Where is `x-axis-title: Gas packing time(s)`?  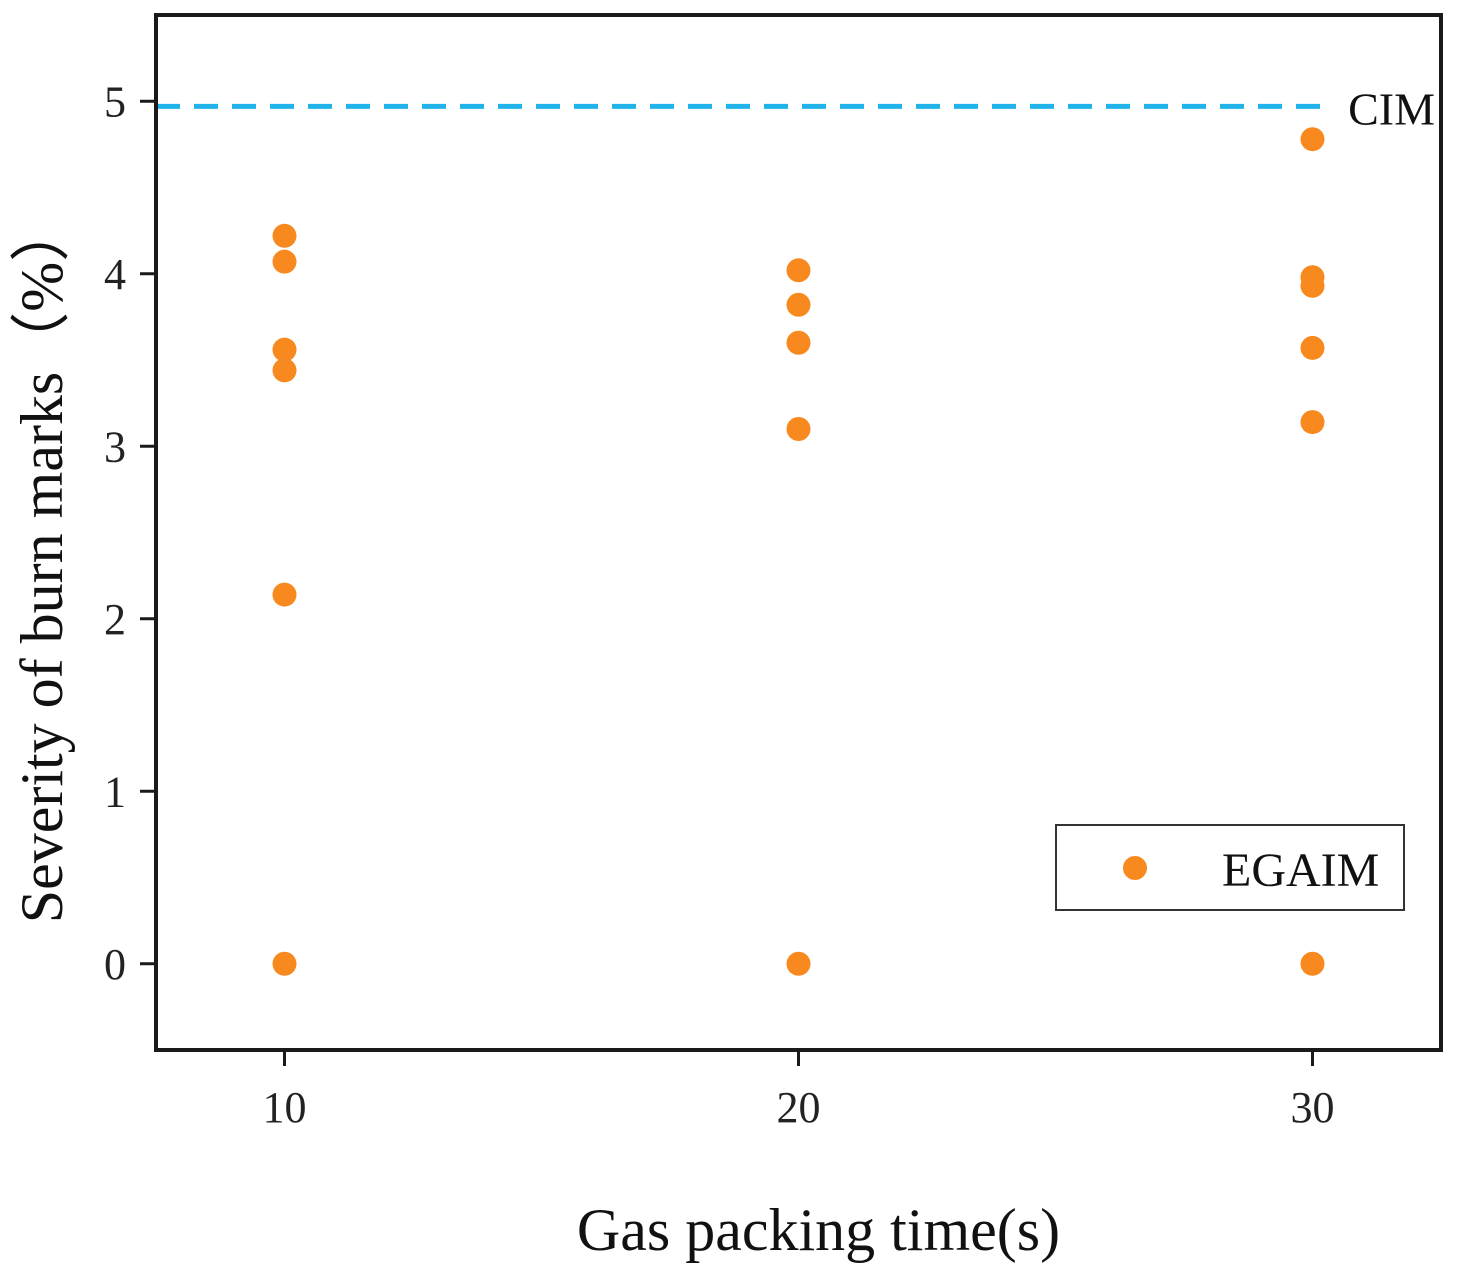 x-axis-title: Gas packing time(s) is located at coordinates (818, 1230).